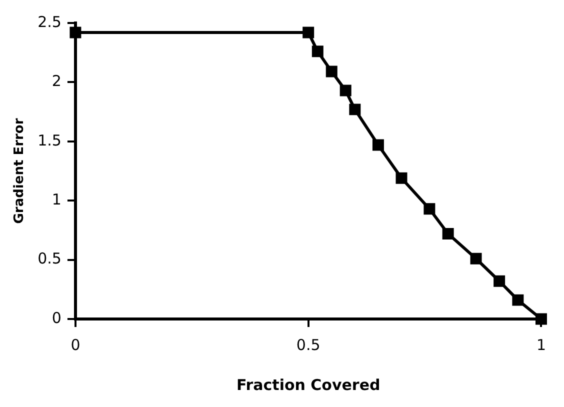  Describe the element at coordinates (541, 345) in the screenshot. I see `x-tick-label: 1` at that location.